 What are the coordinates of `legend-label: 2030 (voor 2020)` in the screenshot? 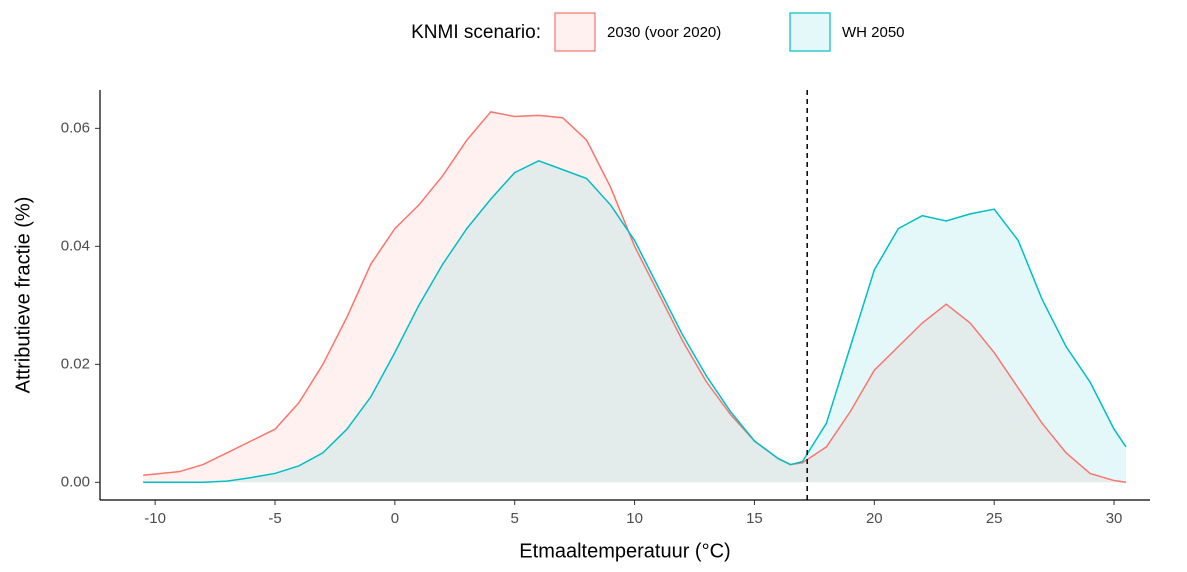 It's located at (664, 32).